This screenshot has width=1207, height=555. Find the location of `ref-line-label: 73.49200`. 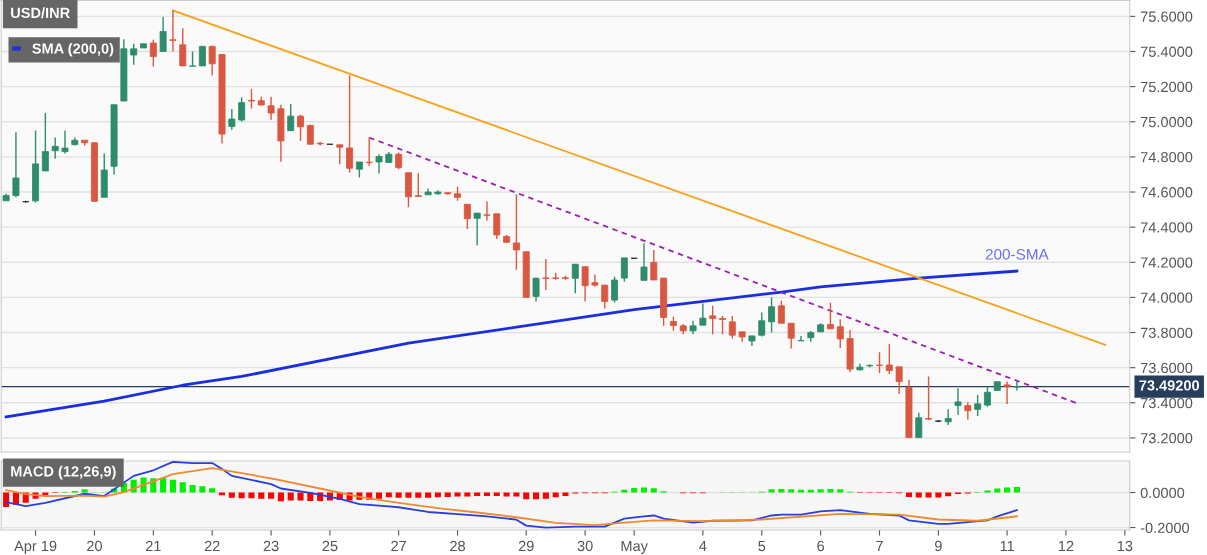

ref-line-label: 73.49200 is located at coordinates (1169, 385).